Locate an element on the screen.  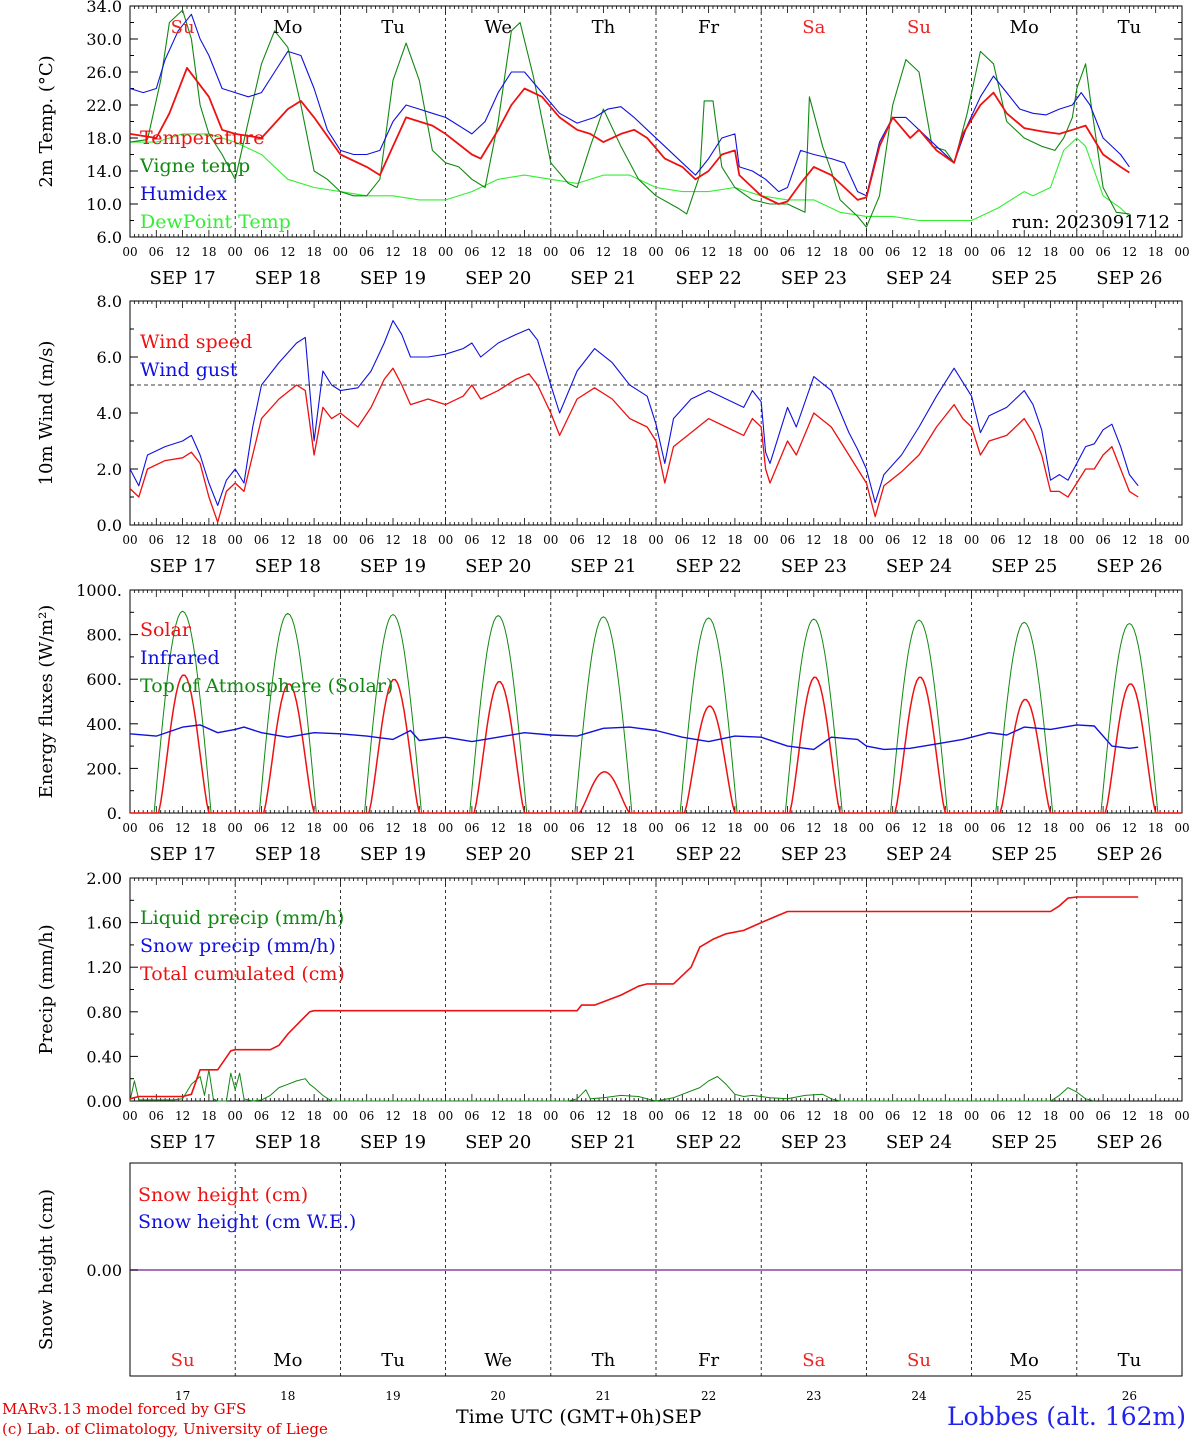
legend-snow-height-cm: Snow height (cm) is located at coordinates (223, 1195).